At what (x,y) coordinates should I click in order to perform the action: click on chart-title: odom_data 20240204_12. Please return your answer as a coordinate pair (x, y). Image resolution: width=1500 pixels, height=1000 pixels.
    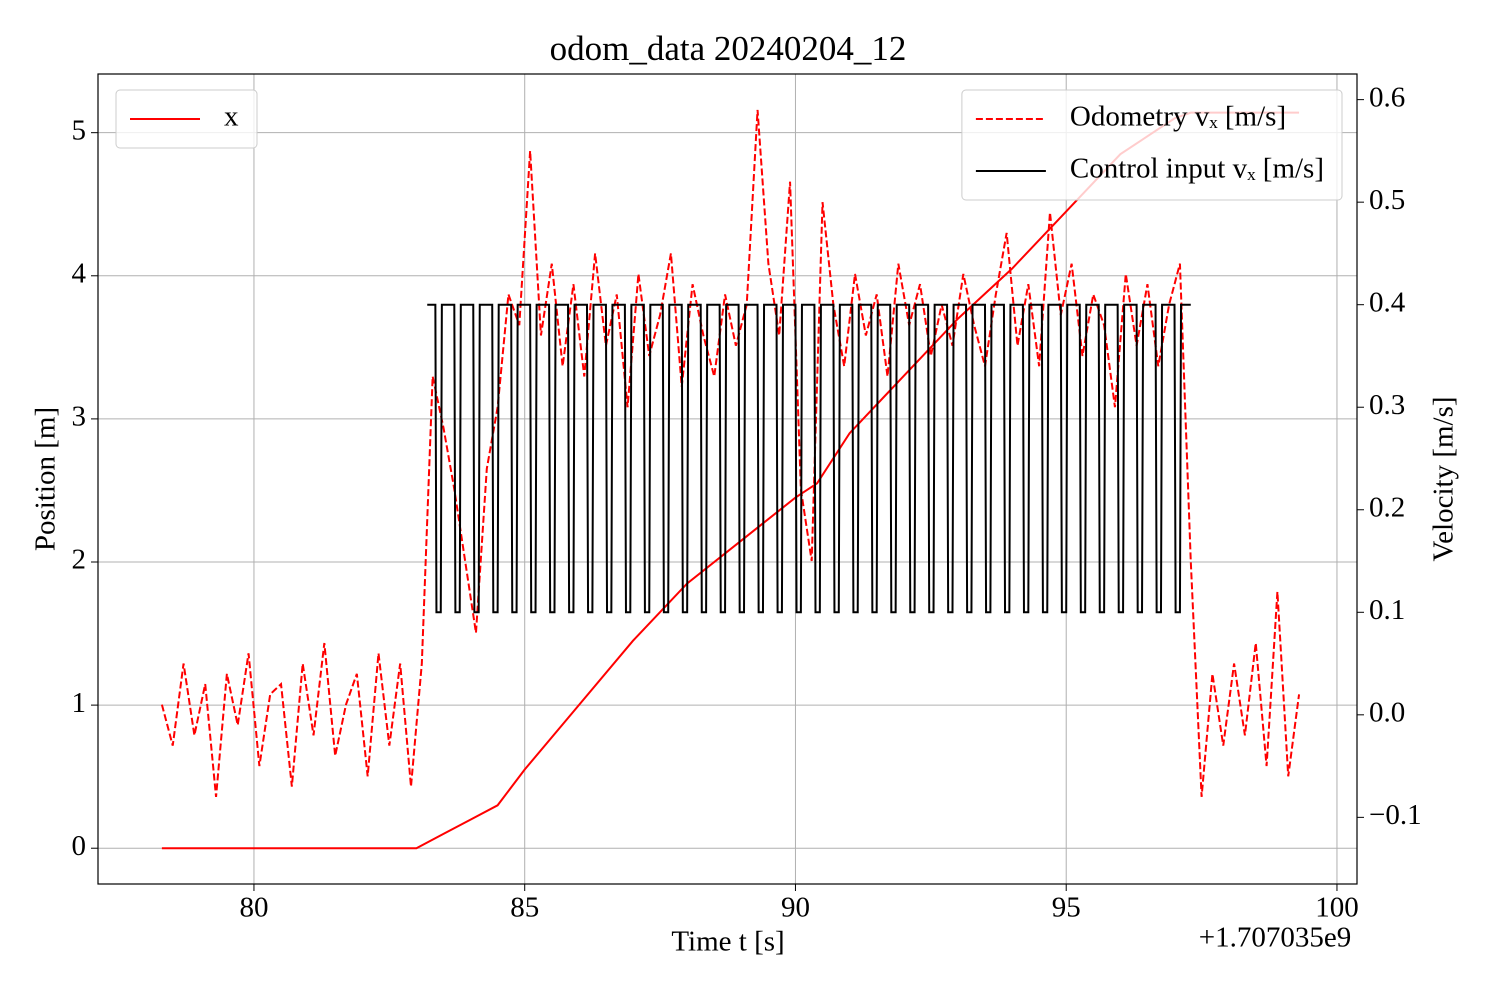
    Looking at the image, I should click on (728, 48).